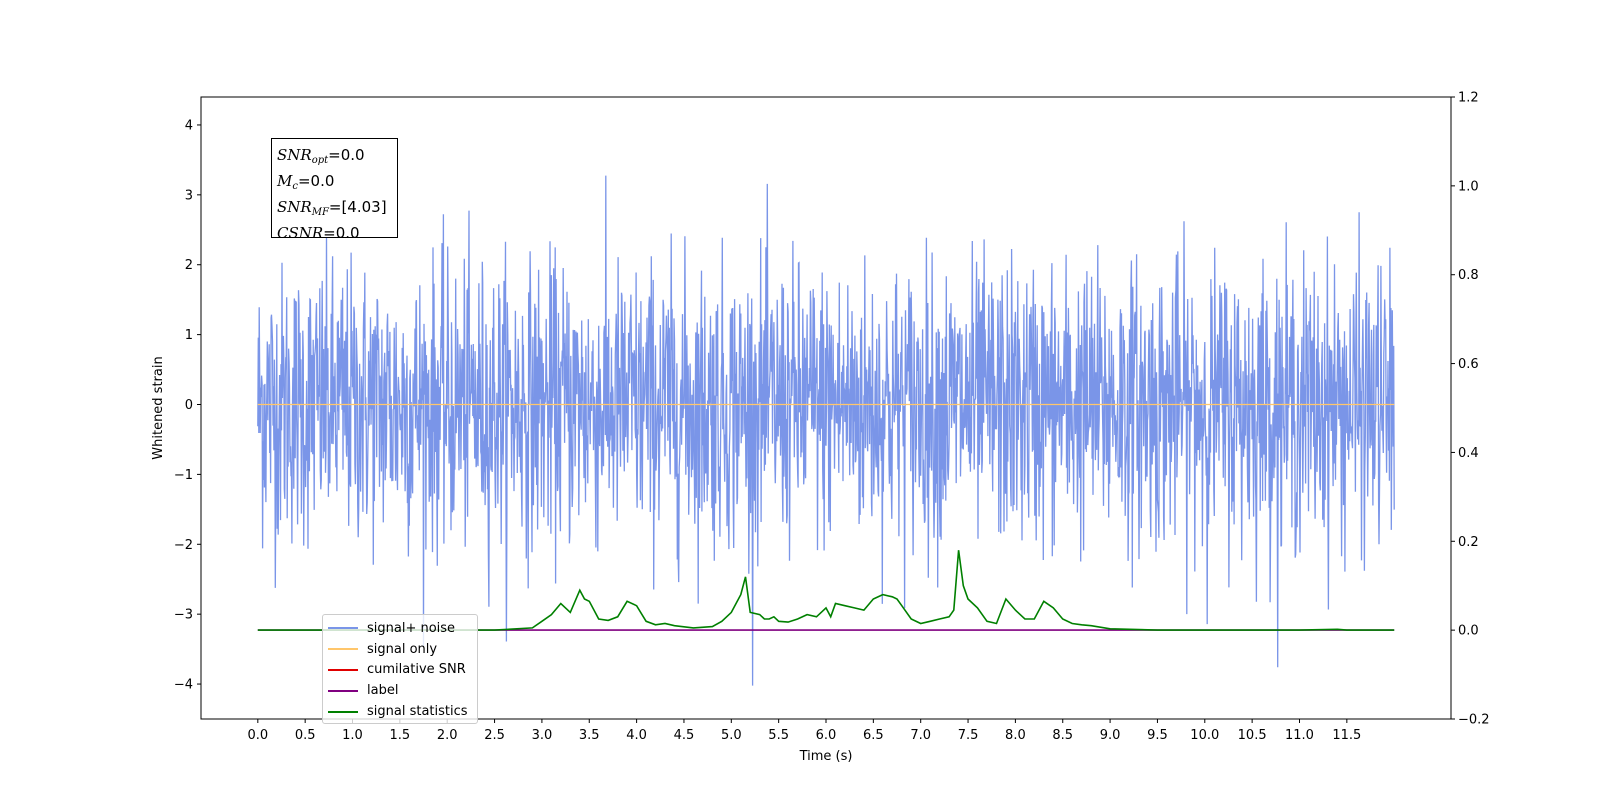 This screenshot has height=800, width=1600. Describe the element at coordinates (1204, 735) in the screenshot. I see `x-tick-label: 10.0` at that location.